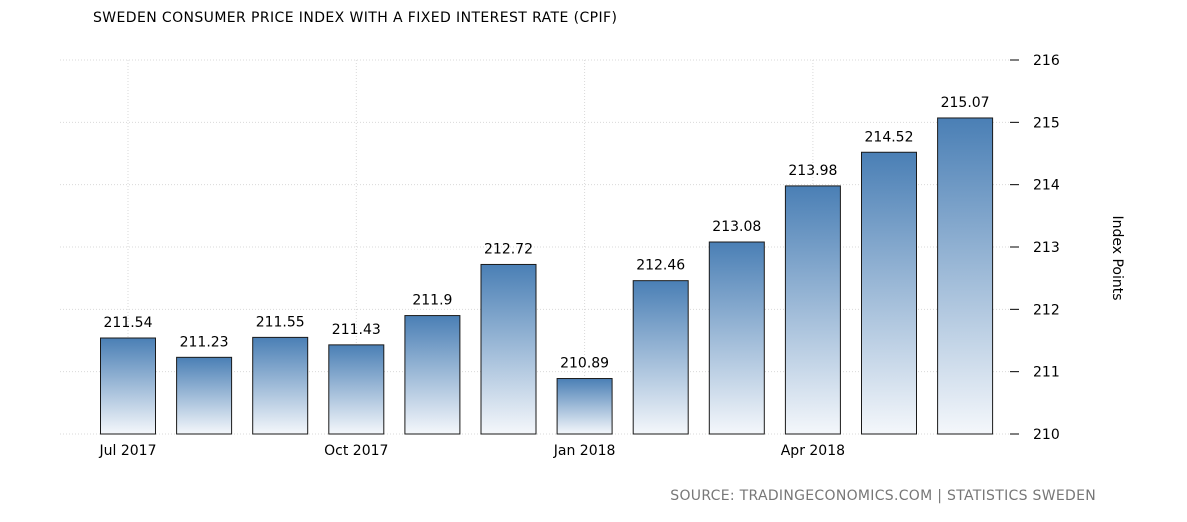 Image resolution: width=1187 pixels, height=522 pixels. I want to click on y-tick-label: 216, so click(1046, 61).